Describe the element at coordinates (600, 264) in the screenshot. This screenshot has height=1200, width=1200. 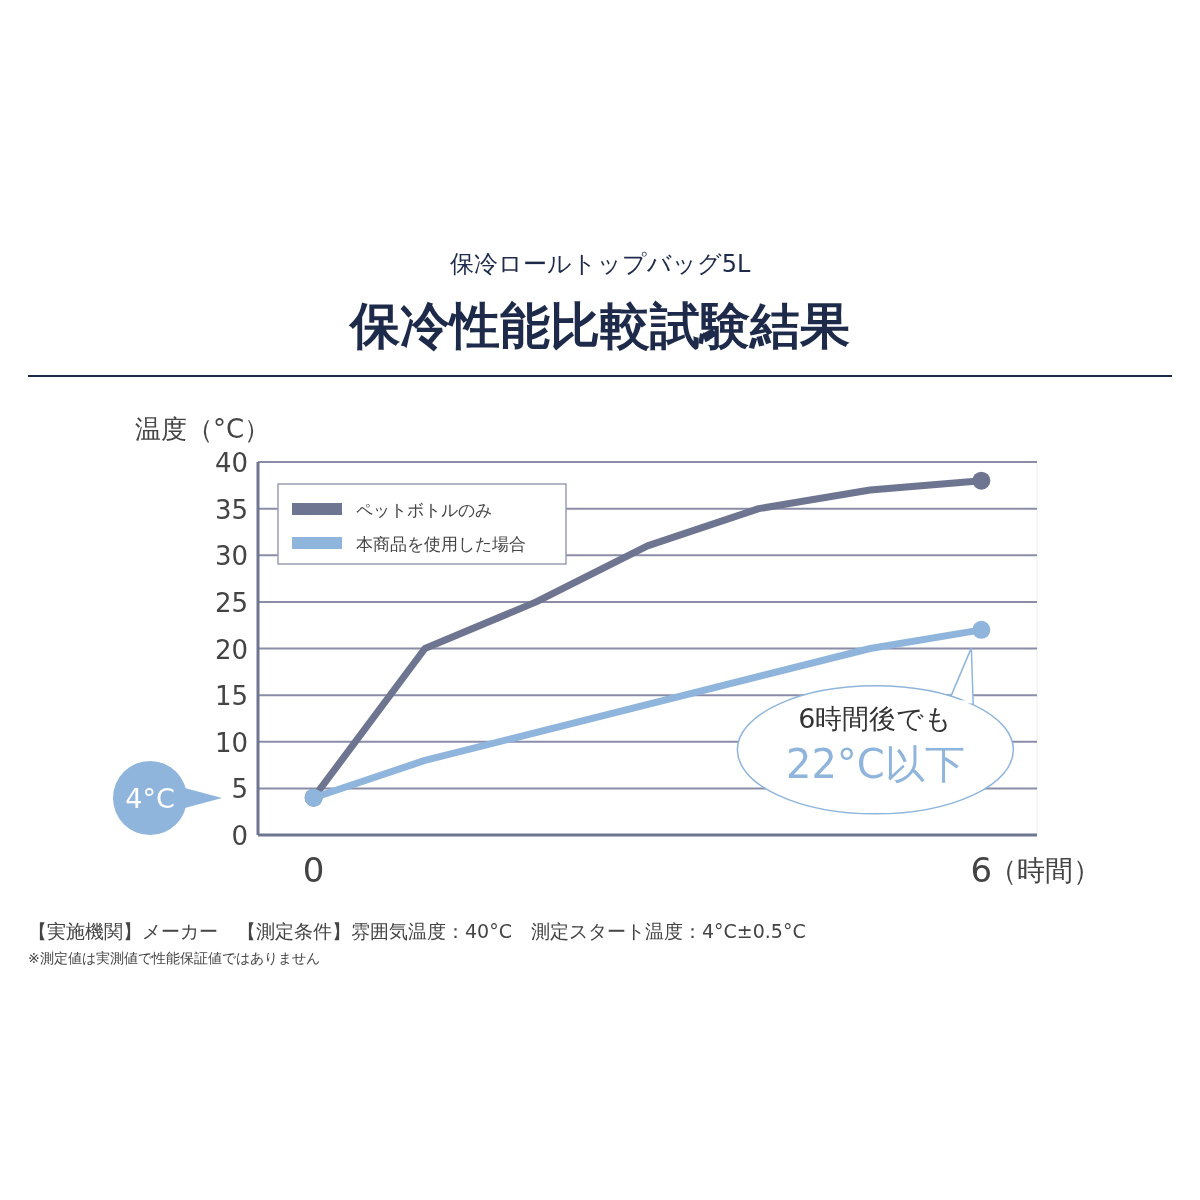
I see `chart-subtitle: 保冷ロールトップバッグ5L` at that location.